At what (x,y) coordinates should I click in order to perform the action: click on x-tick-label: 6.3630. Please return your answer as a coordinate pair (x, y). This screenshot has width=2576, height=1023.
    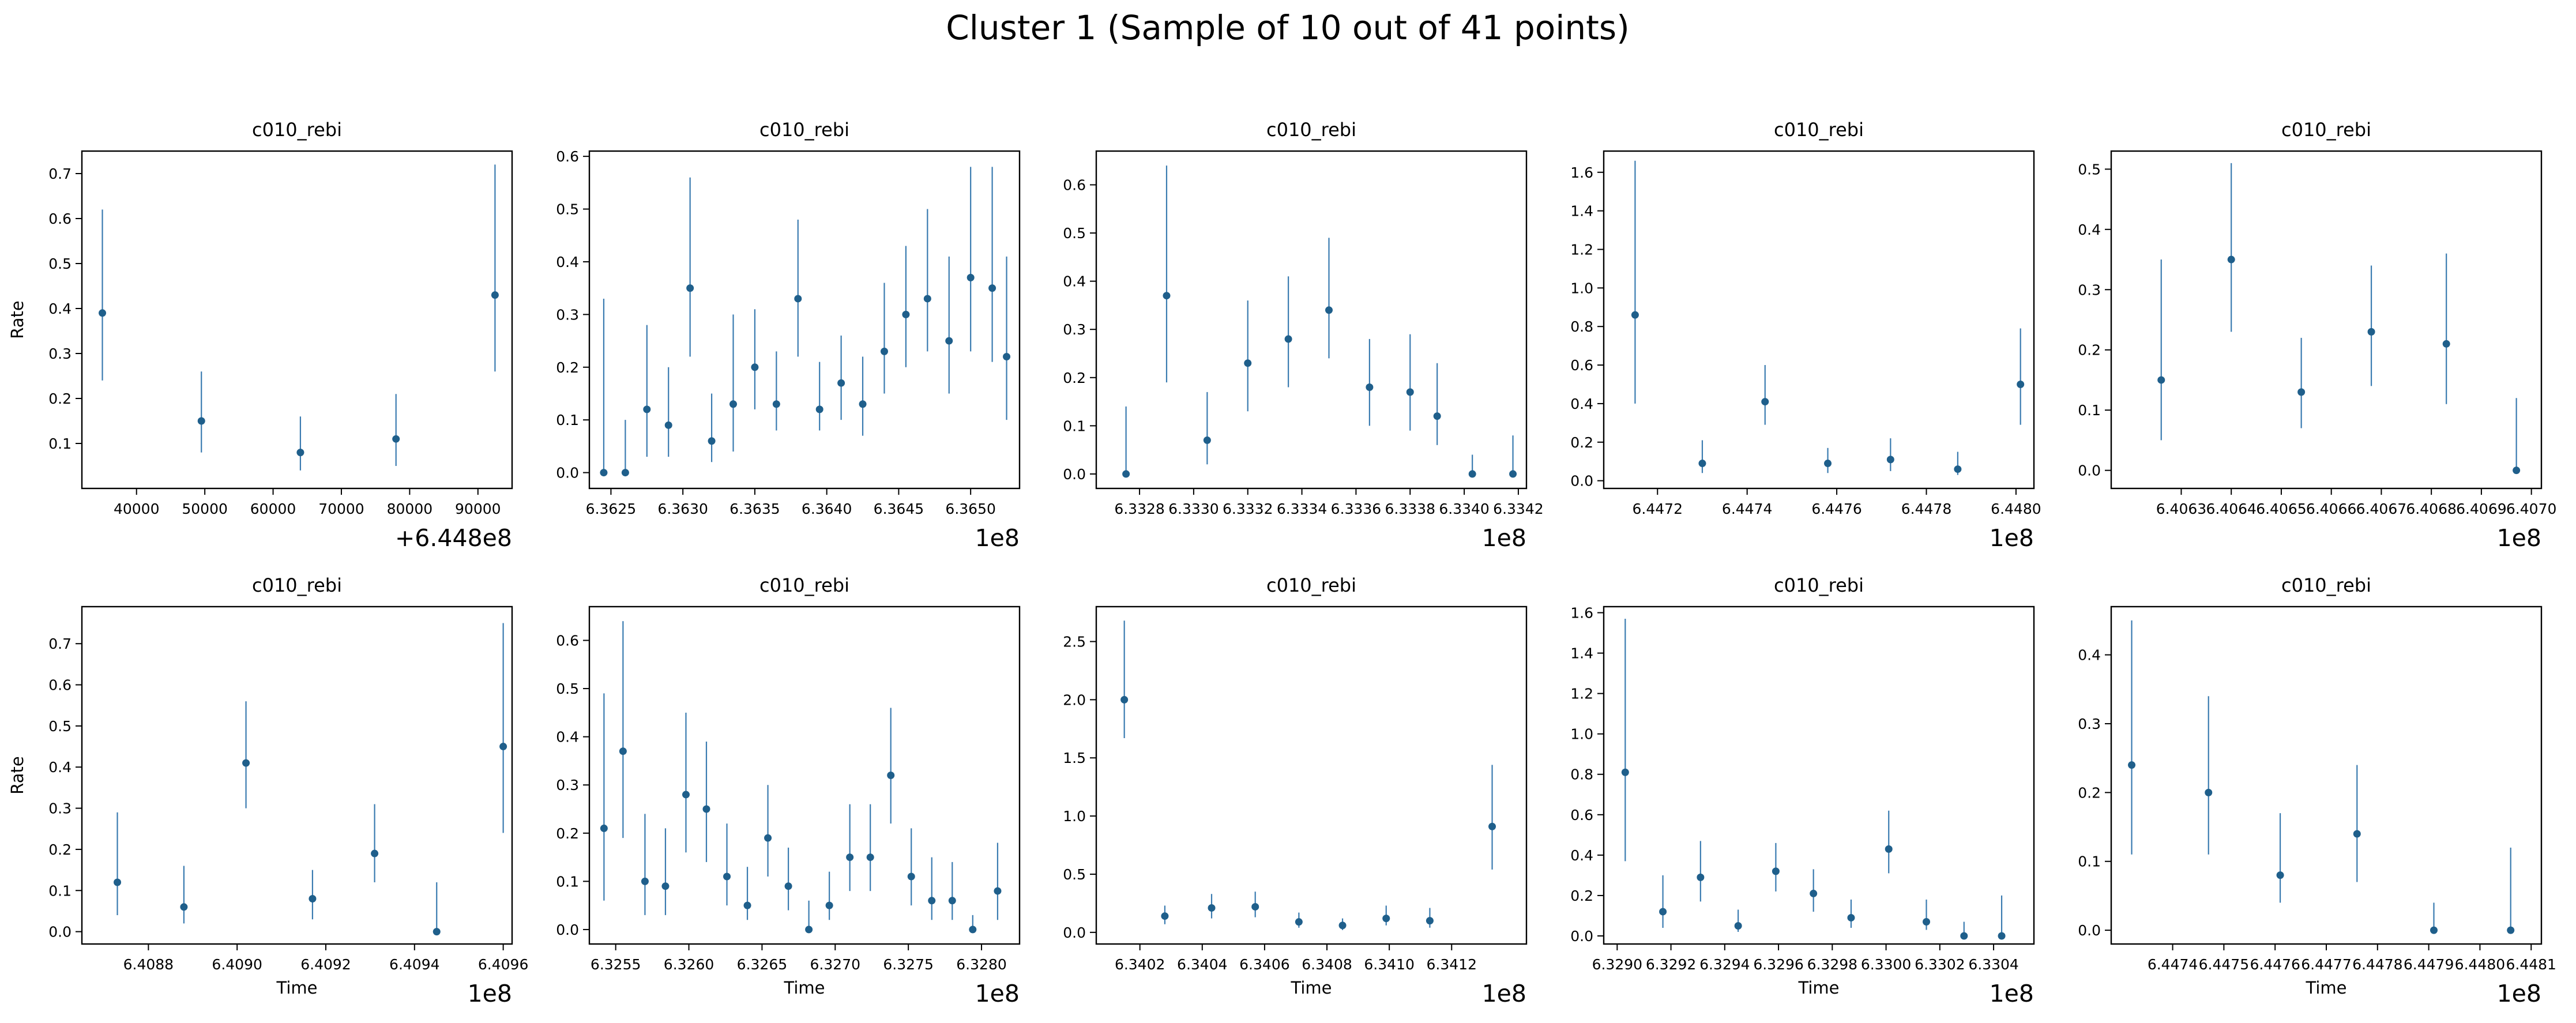
    Looking at the image, I should click on (682, 509).